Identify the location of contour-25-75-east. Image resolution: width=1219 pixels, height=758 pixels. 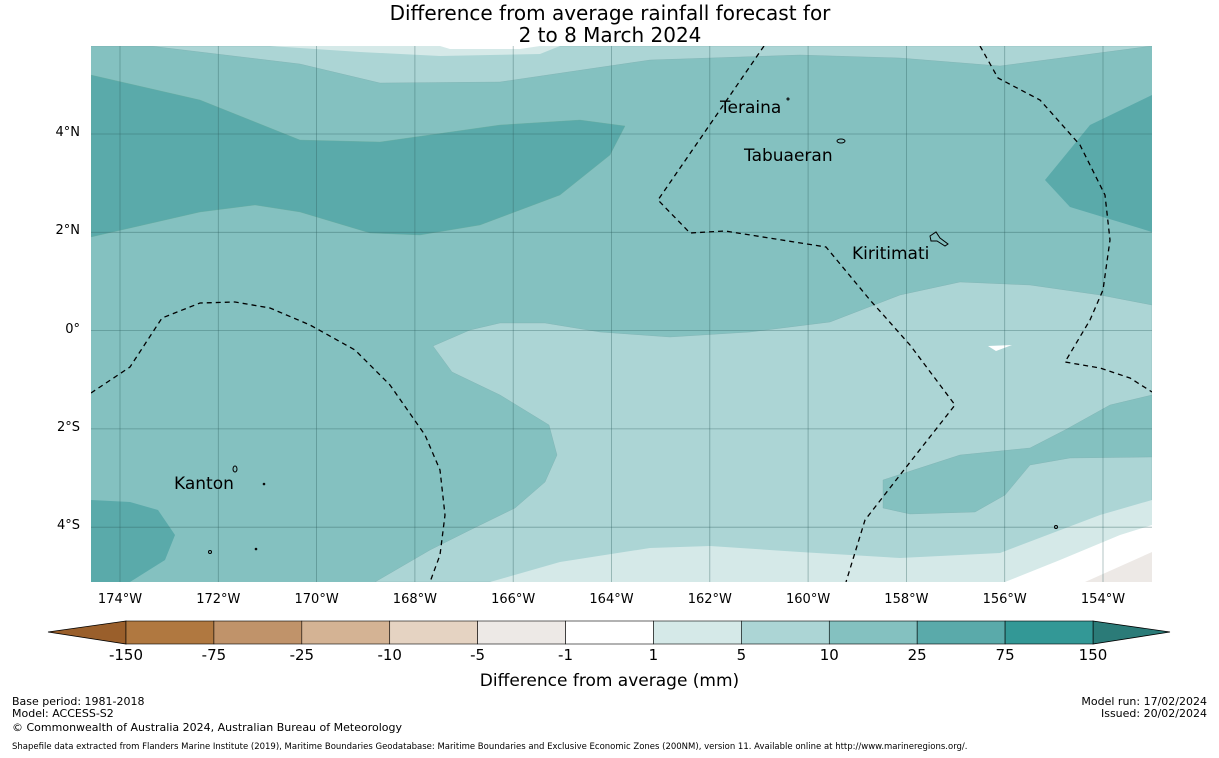
(1098, 163).